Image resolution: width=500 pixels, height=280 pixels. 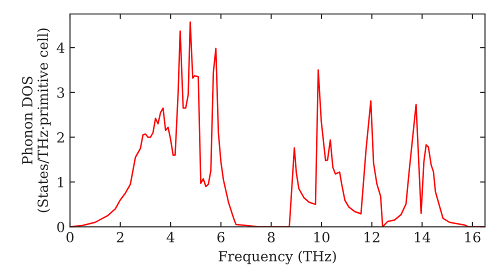 I want to click on y-tick-label: 4, so click(x=60, y=47).